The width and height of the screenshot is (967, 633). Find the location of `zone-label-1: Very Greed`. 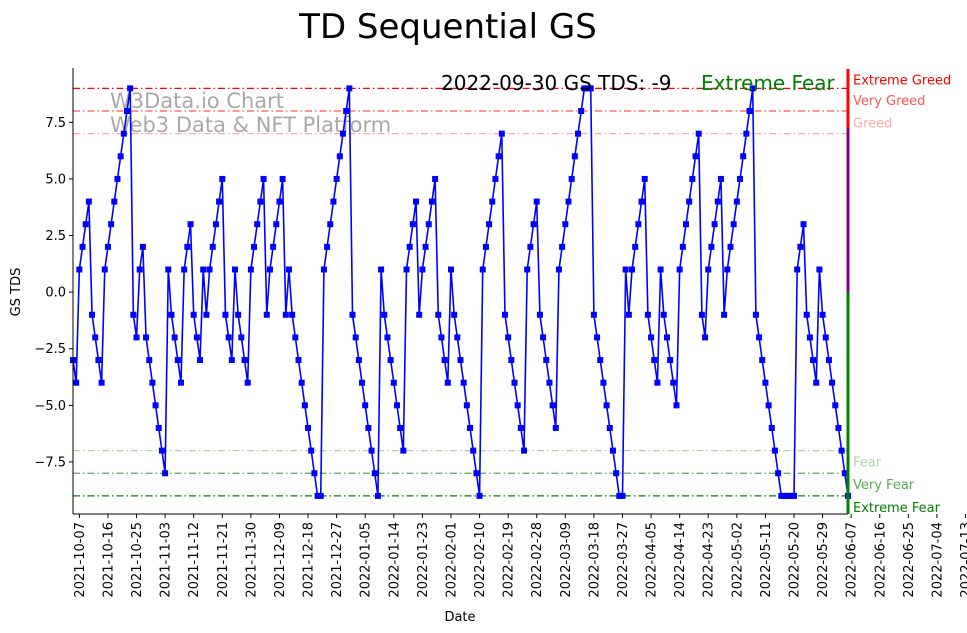

zone-label-1: Very Greed is located at coordinates (889, 101).